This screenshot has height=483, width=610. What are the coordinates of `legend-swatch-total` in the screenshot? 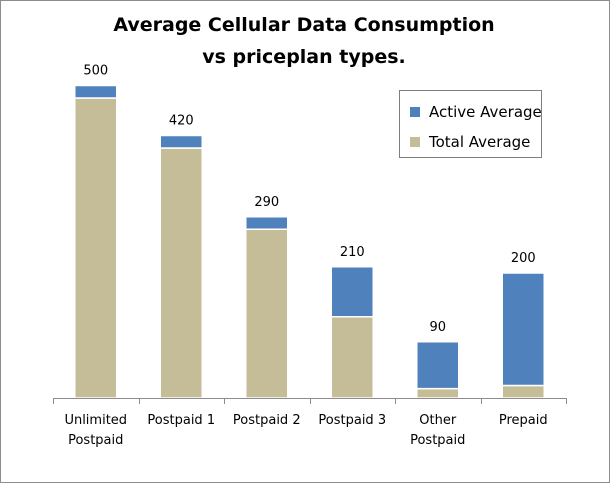 It's located at (415, 142).